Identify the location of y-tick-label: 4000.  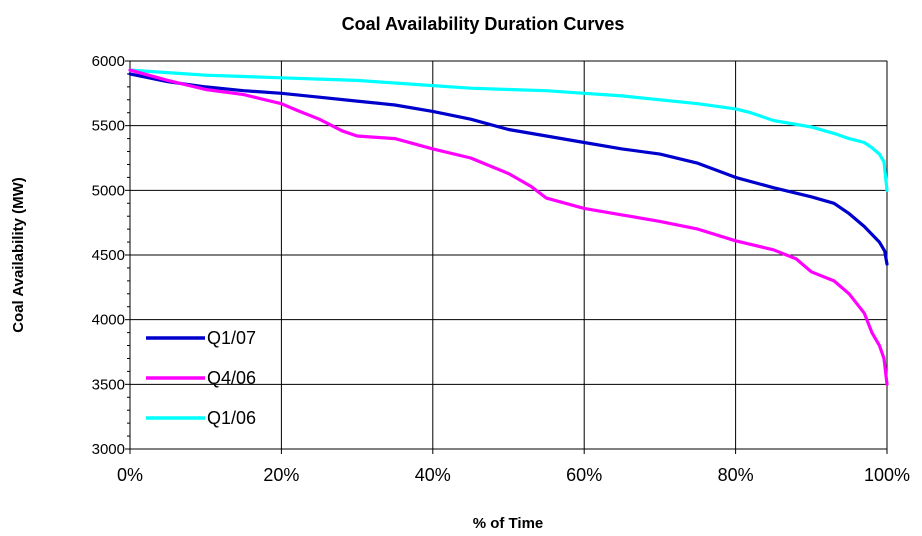
(108, 320).